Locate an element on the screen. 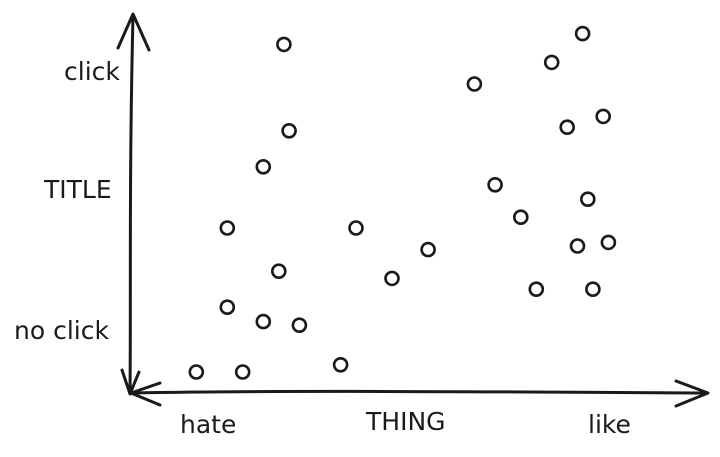 The width and height of the screenshot is (720, 457). x-axis-label: THING is located at coordinates (405, 421).